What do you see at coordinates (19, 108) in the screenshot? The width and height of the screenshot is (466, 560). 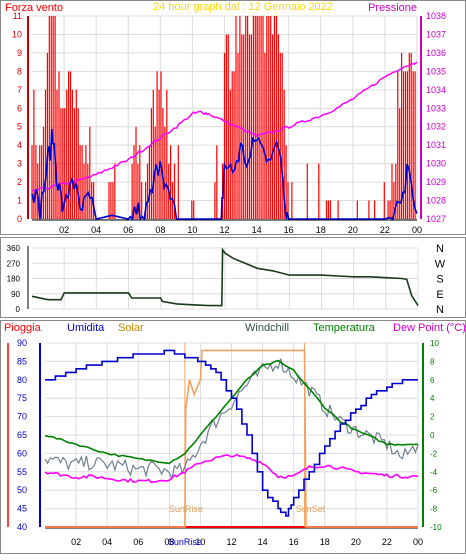 I see `tick-wind-6: 6` at bounding box center [19, 108].